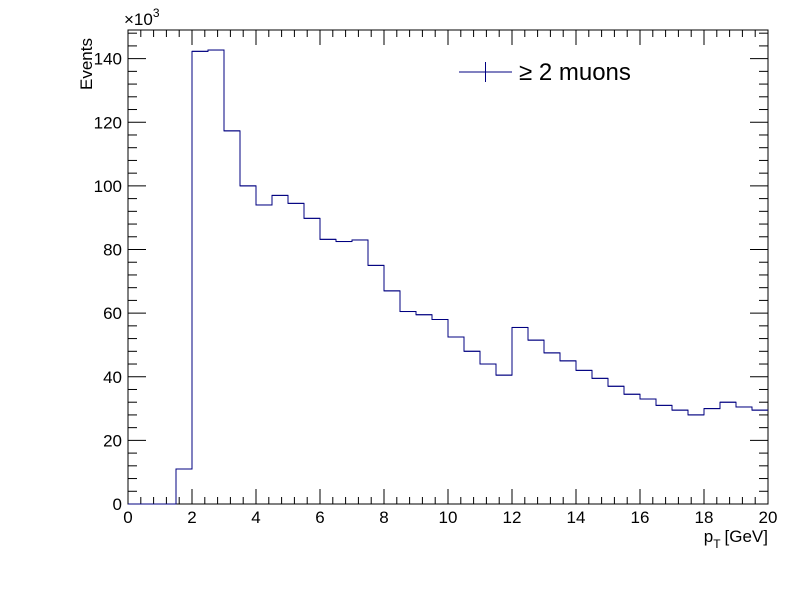 This screenshot has height=600, width=800. What do you see at coordinates (319, 517) in the screenshot?
I see `x-tick-label: 6` at bounding box center [319, 517].